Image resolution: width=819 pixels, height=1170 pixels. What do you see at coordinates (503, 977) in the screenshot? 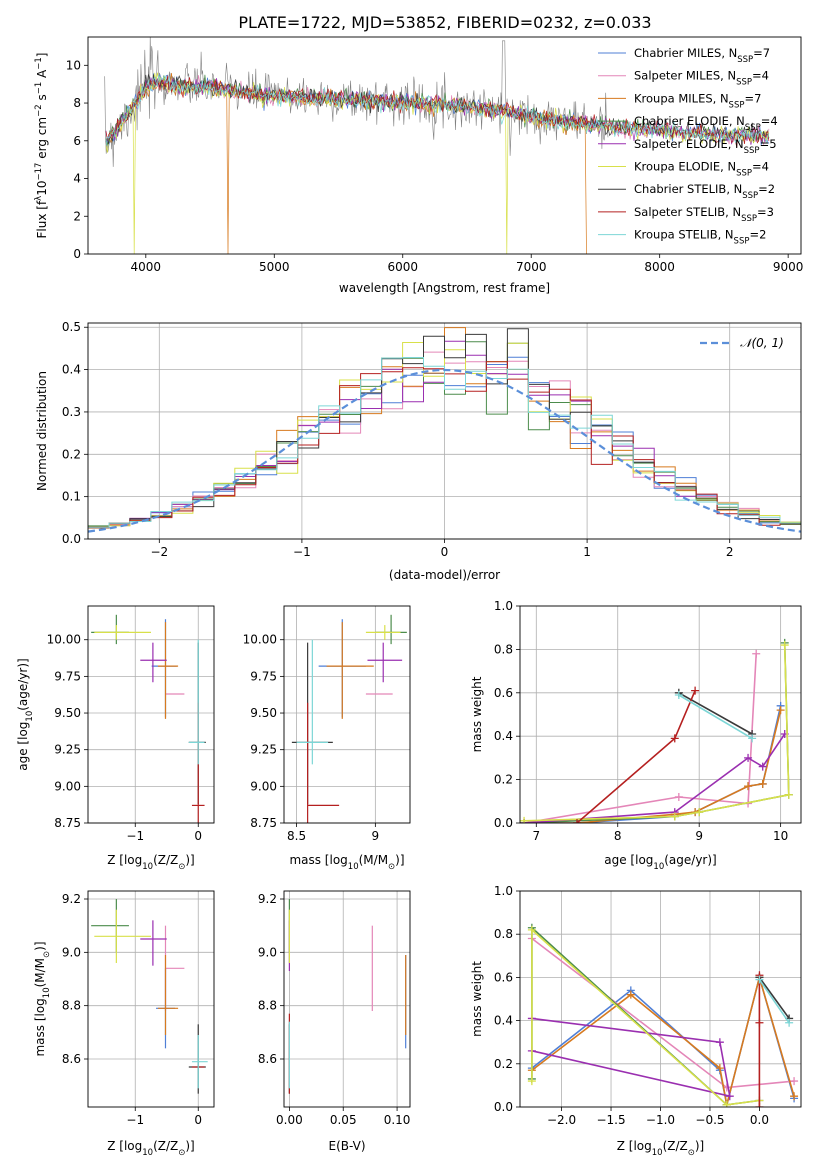
I see `y-tick-label: 0.6` at bounding box center [503, 977].